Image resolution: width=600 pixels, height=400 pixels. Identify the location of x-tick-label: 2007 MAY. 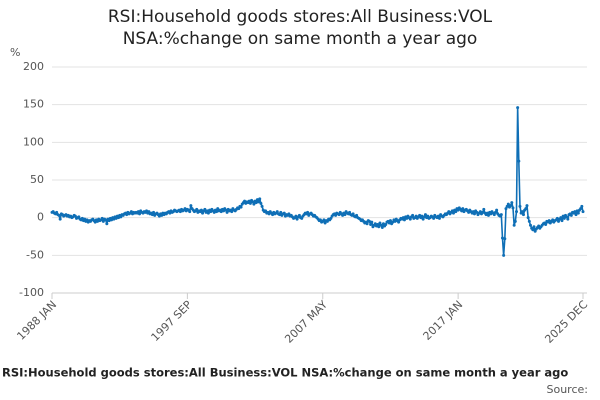
(306, 322).